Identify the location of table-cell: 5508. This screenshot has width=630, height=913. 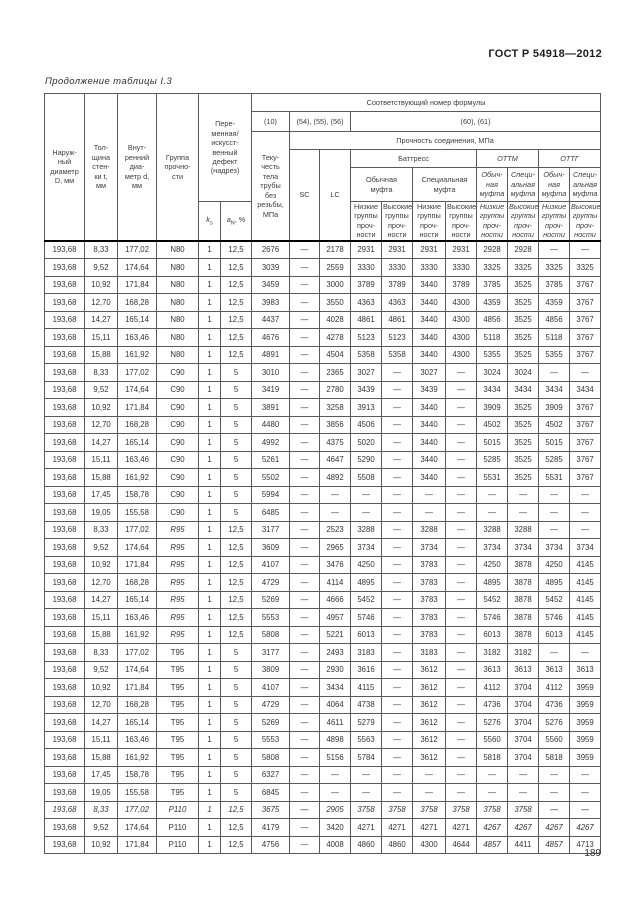
(366, 477).